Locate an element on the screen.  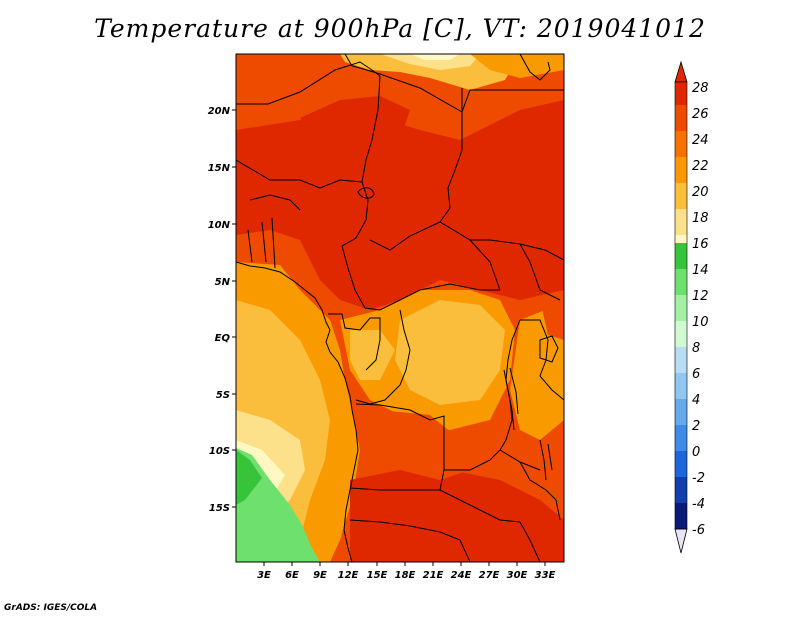
colorbar-label: 22 is located at coordinates (700, 166).